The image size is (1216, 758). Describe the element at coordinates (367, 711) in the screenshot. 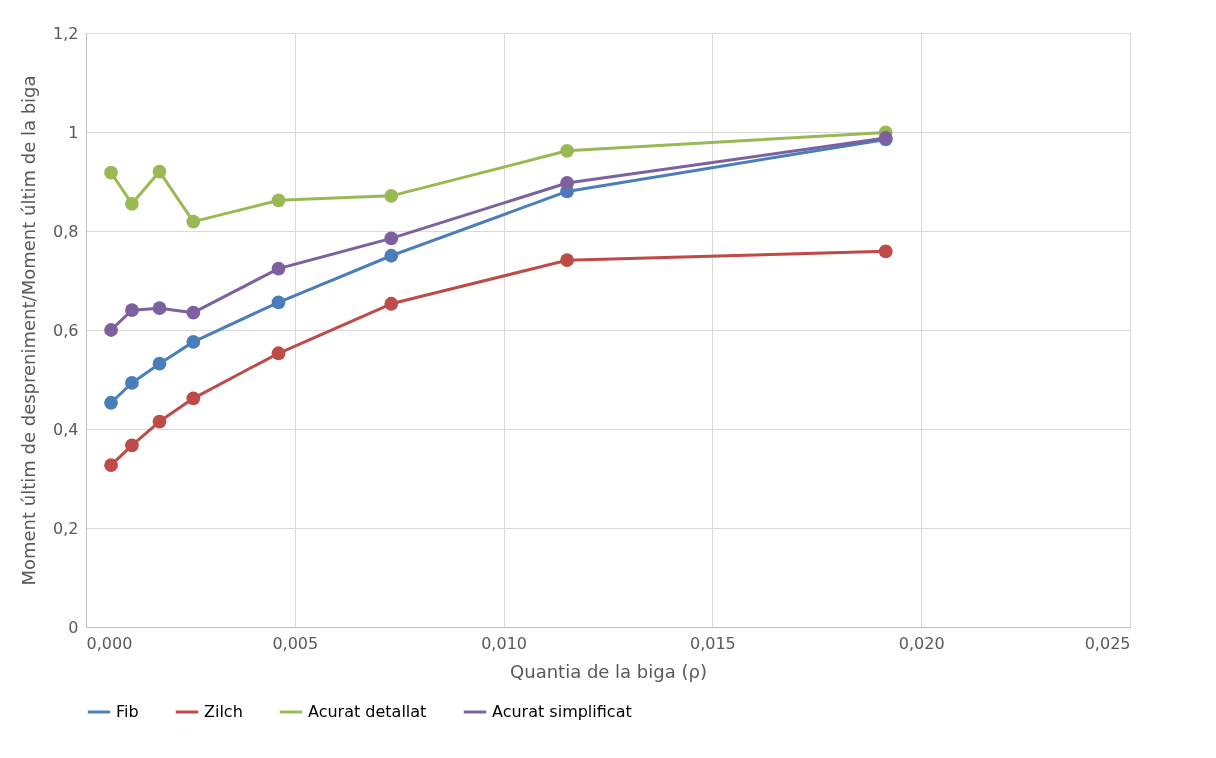

I see `legend-label: Acurat detallat` at that location.